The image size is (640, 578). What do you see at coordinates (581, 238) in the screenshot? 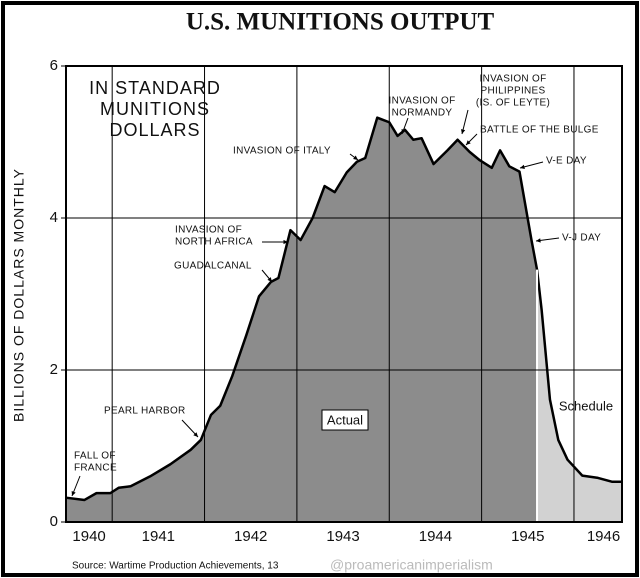
I see `annotation: V-J DAY` at bounding box center [581, 238].